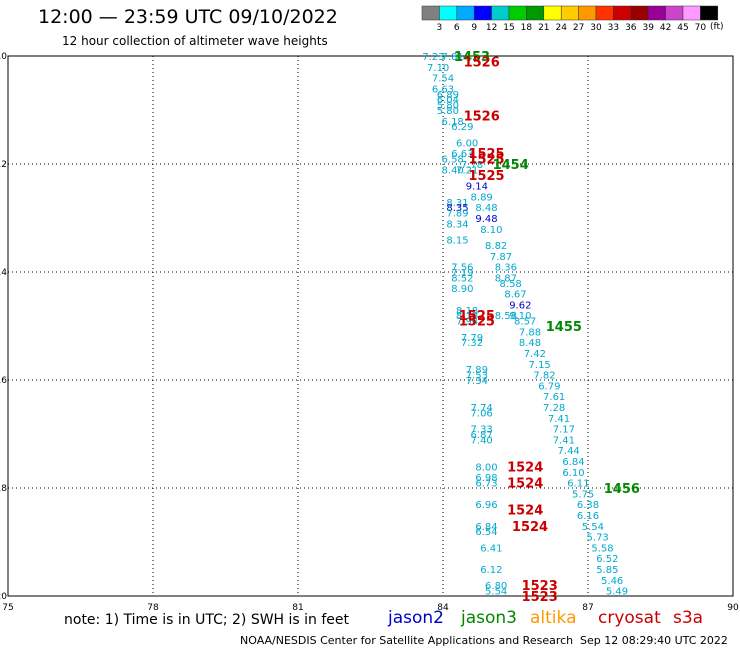 The width and height of the screenshot is (740, 650). What do you see at coordinates (733, 608) in the screenshot?
I see `x-tick-label: 90` at bounding box center [733, 608].